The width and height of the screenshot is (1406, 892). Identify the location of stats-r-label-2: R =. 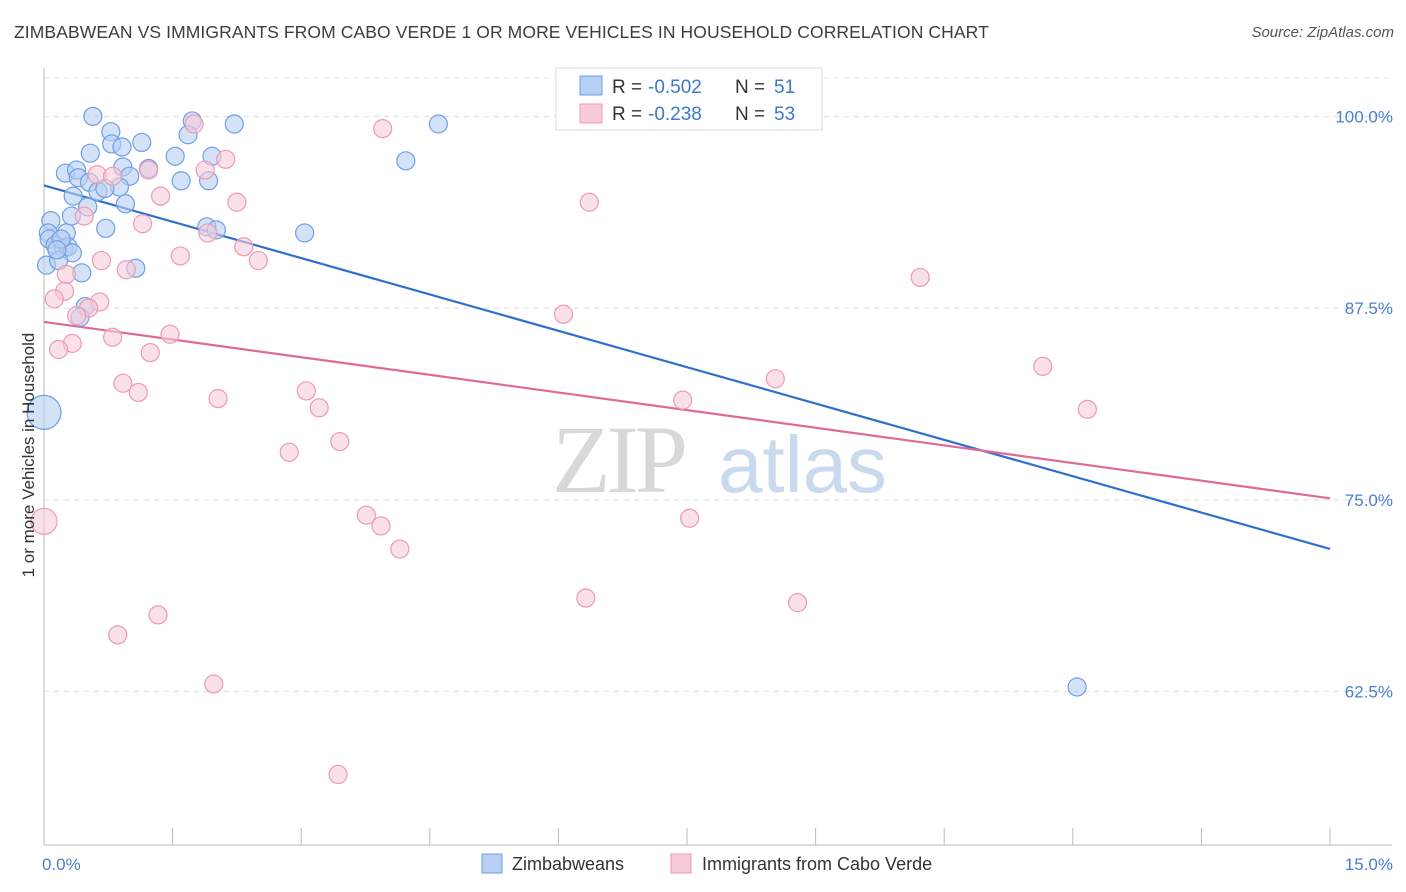
(627, 114).